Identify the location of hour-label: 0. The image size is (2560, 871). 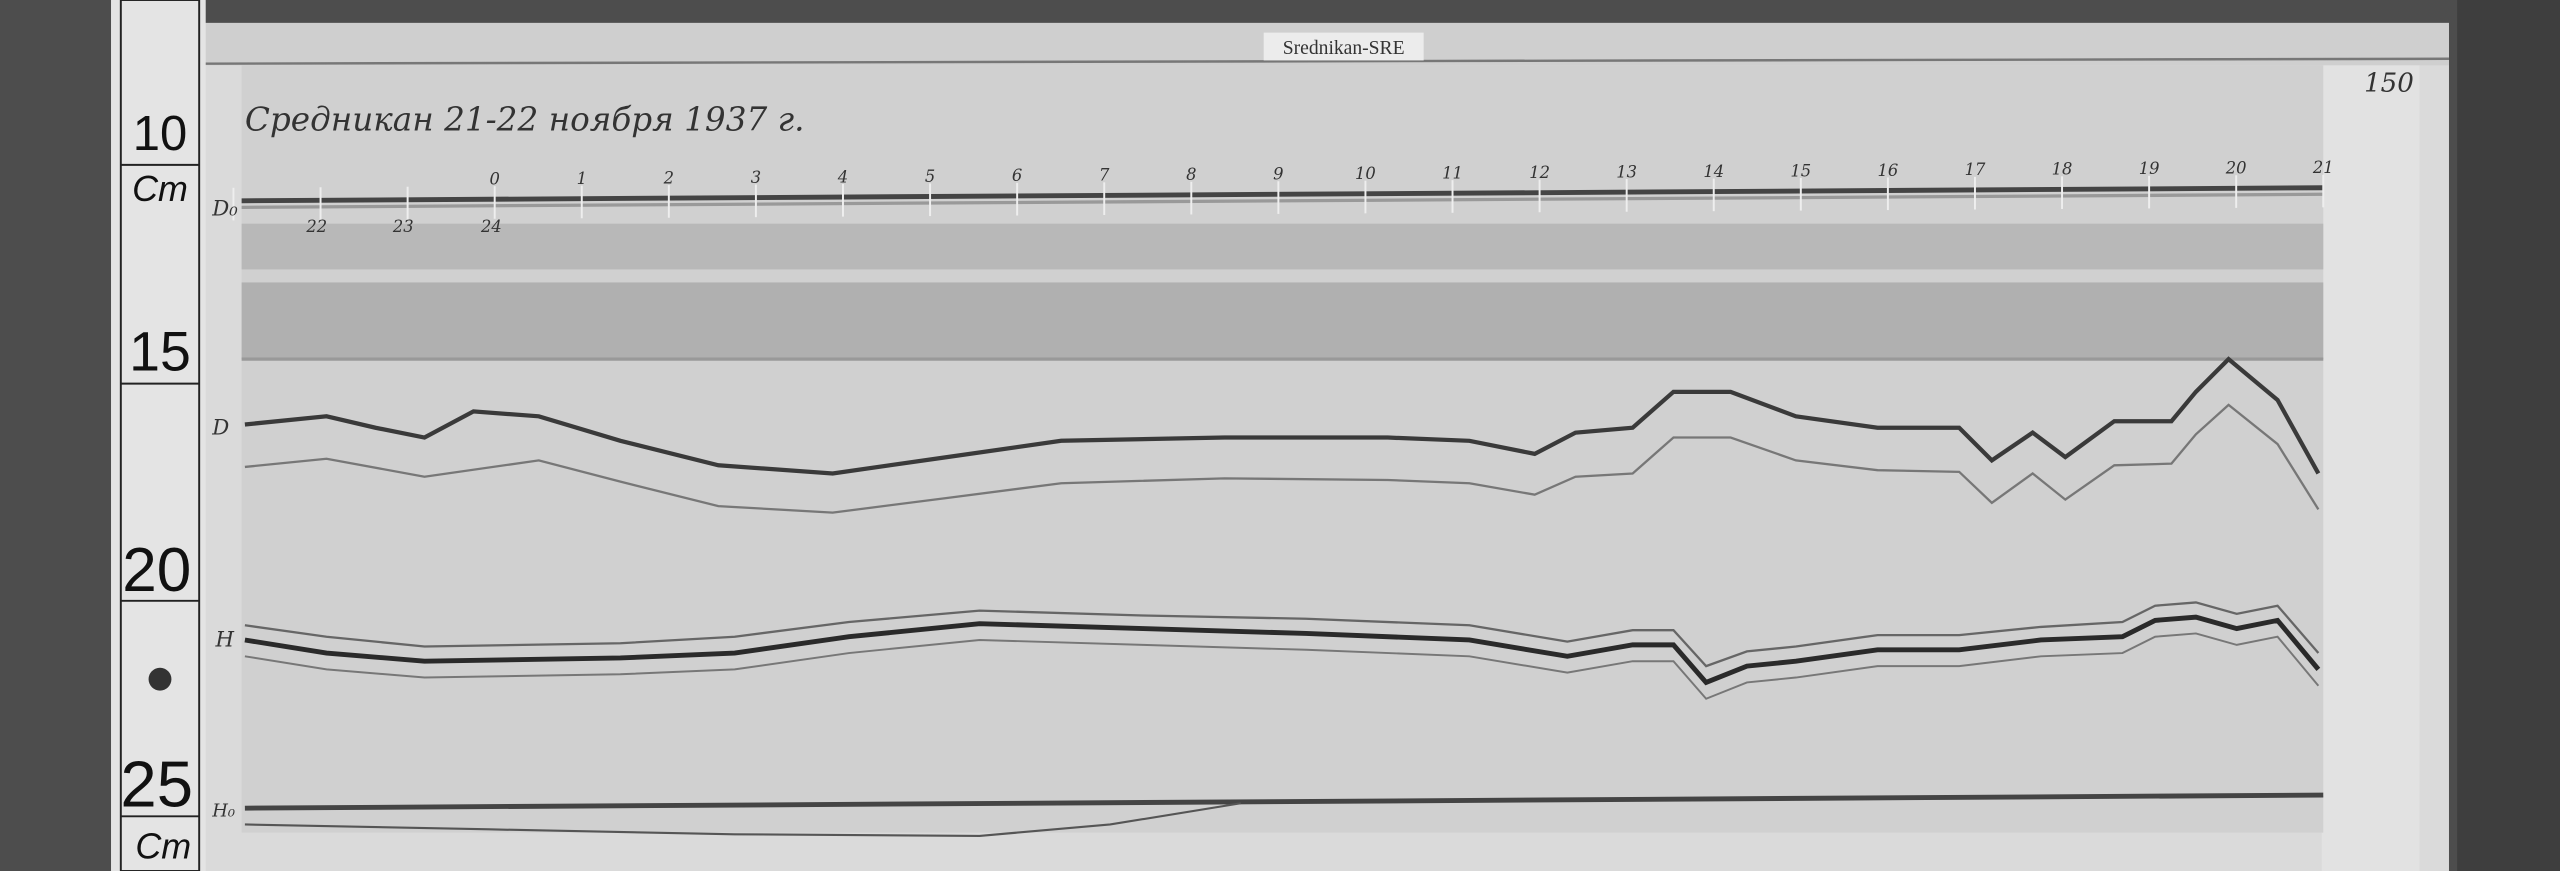
(494, 179).